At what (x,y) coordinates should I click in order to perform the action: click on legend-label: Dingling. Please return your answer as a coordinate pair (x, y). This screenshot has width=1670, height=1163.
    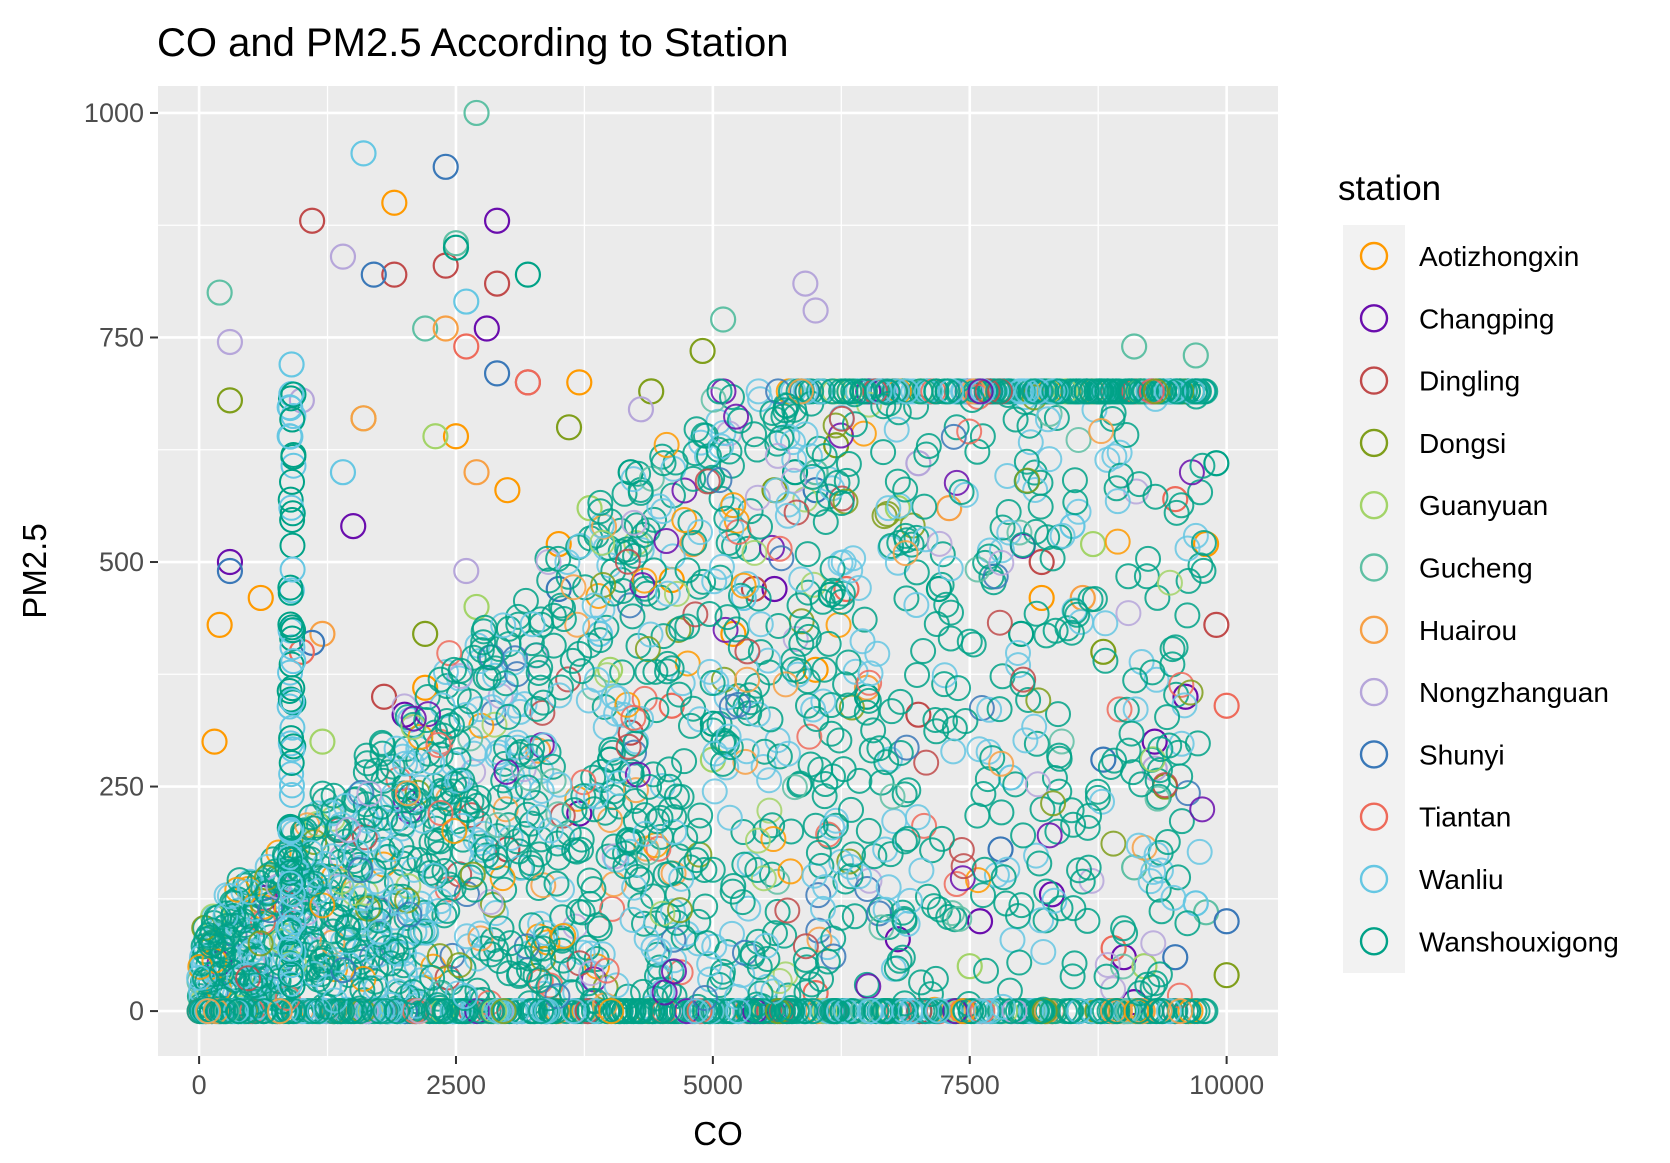
    Looking at the image, I should click on (1469, 381).